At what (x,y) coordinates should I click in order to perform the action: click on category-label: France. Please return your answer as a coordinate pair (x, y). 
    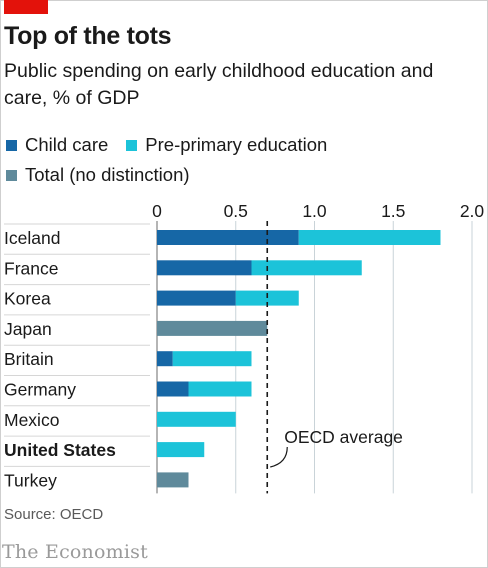
    Looking at the image, I should click on (31, 268).